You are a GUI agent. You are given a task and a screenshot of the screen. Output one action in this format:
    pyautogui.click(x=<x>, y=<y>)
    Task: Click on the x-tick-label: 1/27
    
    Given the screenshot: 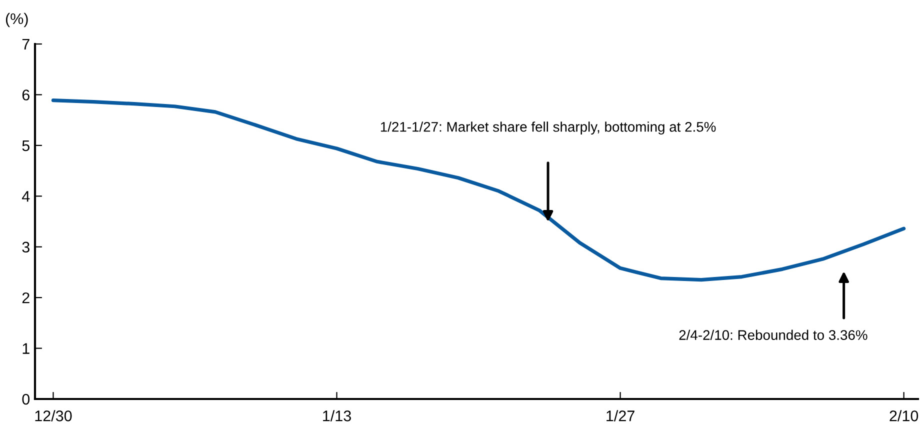 What is the action you would take?
    pyautogui.click(x=620, y=416)
    